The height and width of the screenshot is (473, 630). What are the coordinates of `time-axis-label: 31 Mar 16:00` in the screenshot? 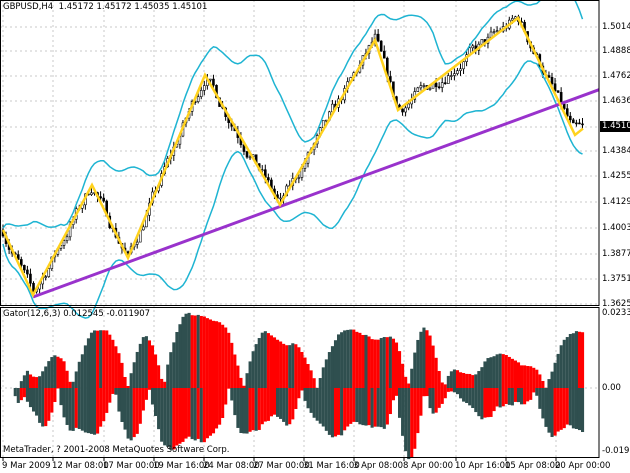 It's located at (331, 466).